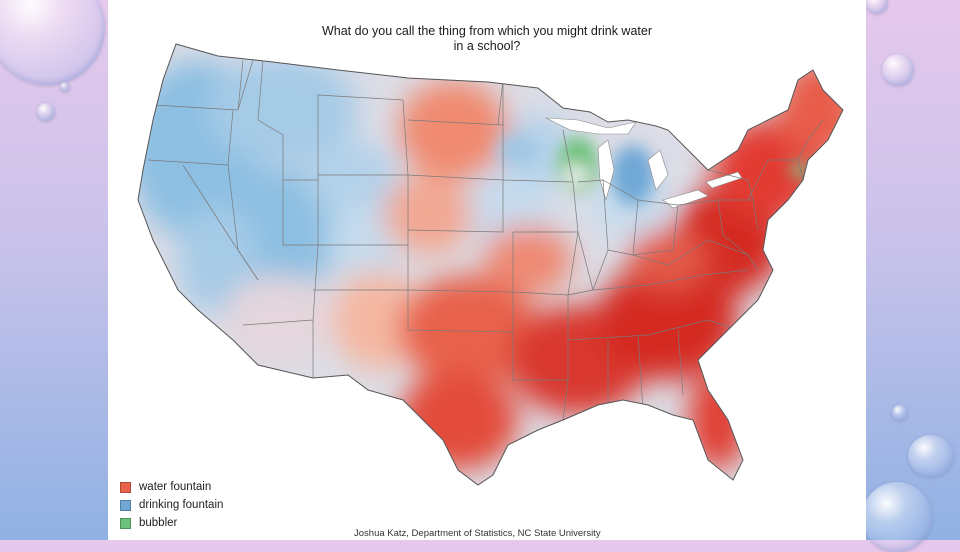  I want to click on legend-swatch-bubbler, so click(125, 523).